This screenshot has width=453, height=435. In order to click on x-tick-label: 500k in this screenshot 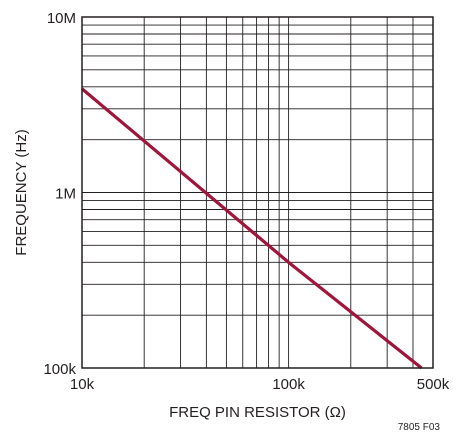, I will do `click(433, 384)`.